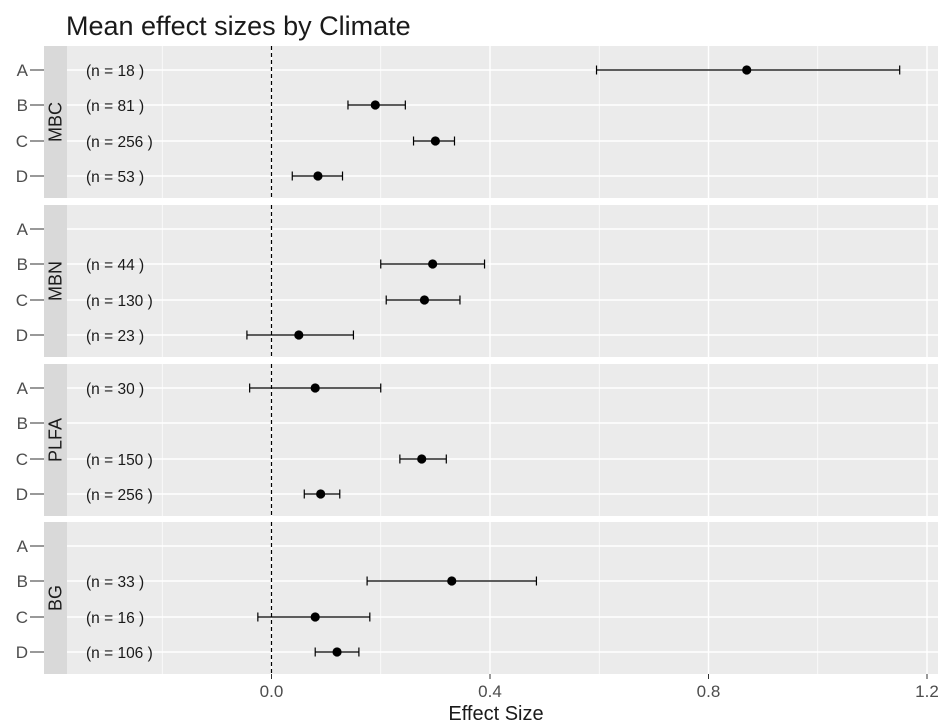 This screenshot has width=938, height=727. Describe the element at coordinates (238, 26) in the screenshot. I see `chart-title: Mean effect sizes by Climate` at that location.